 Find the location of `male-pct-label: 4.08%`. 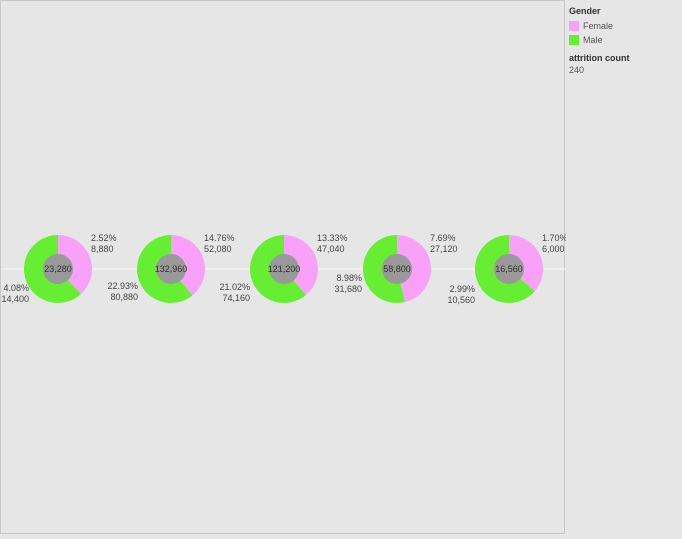

male-pct-label: 4.08% is located at coordinates (16, 288).